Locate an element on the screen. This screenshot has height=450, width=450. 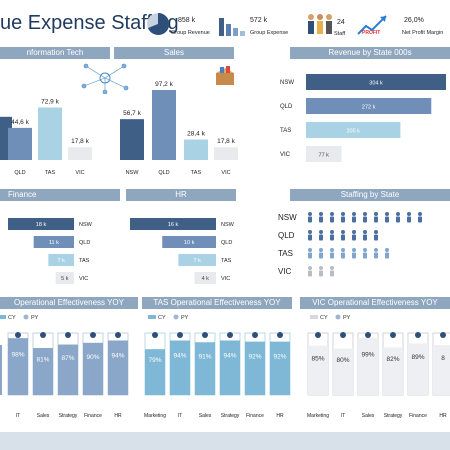
tas-pct-label: 79% is located at coordinates (154, 360).